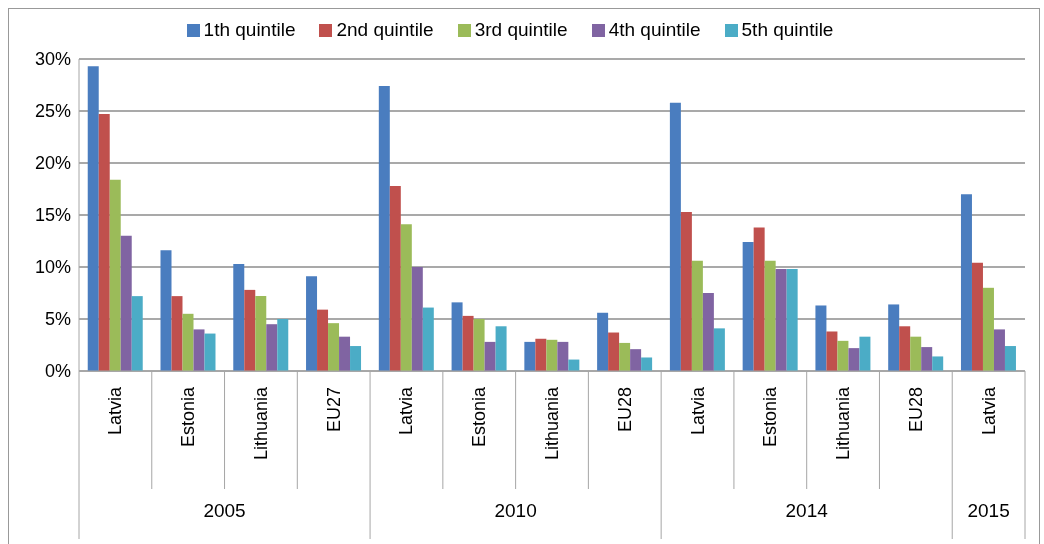  Describe the element at coordinates (787, 29) in the screenshot. I see `legend-label: 5th quintile` at that location.